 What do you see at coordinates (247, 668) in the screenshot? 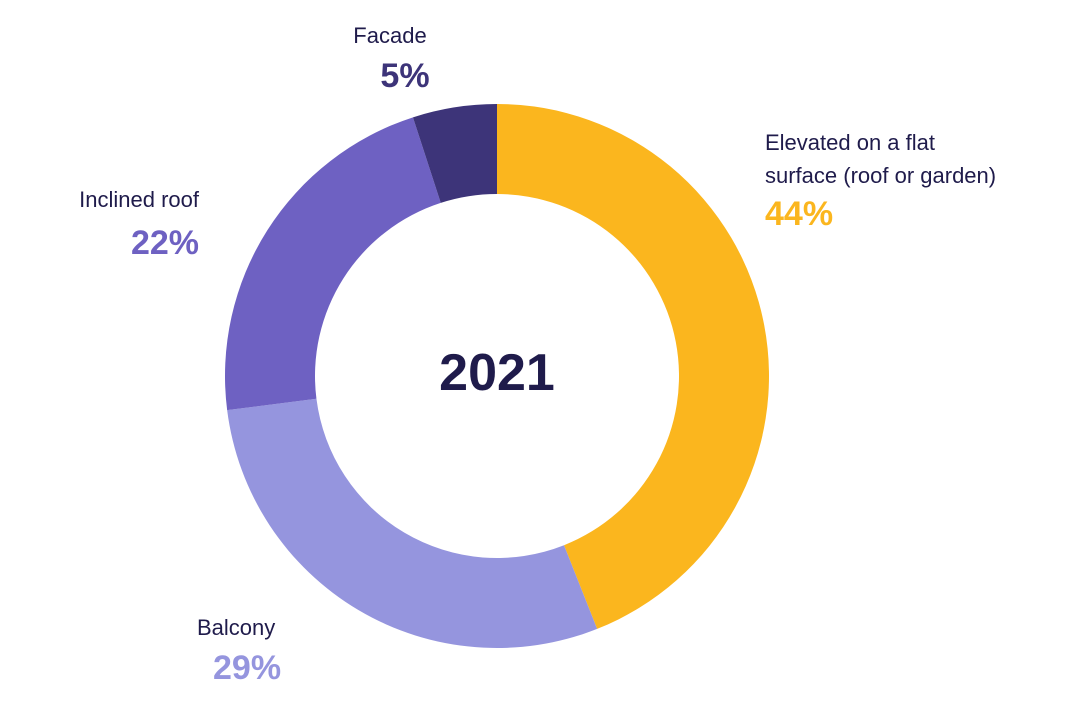
I see `slice-value-balcony: 29%` at bounding box center [247, 668].